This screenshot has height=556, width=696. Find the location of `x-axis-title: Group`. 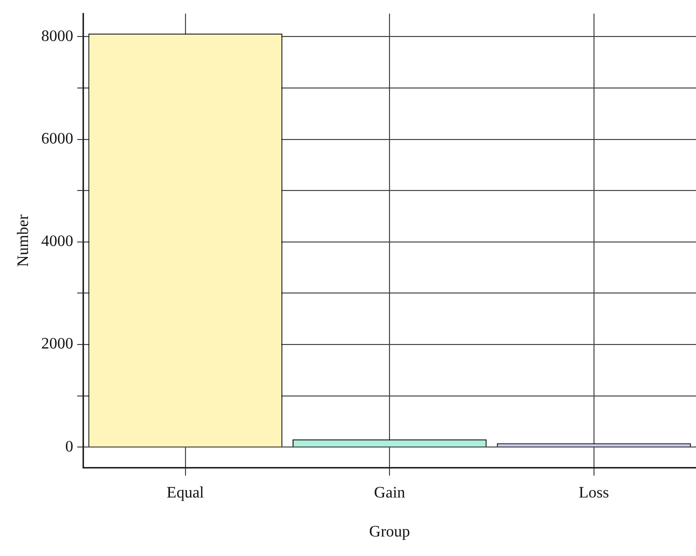

x-axis-title: Group is located at coordinates (389, 532).